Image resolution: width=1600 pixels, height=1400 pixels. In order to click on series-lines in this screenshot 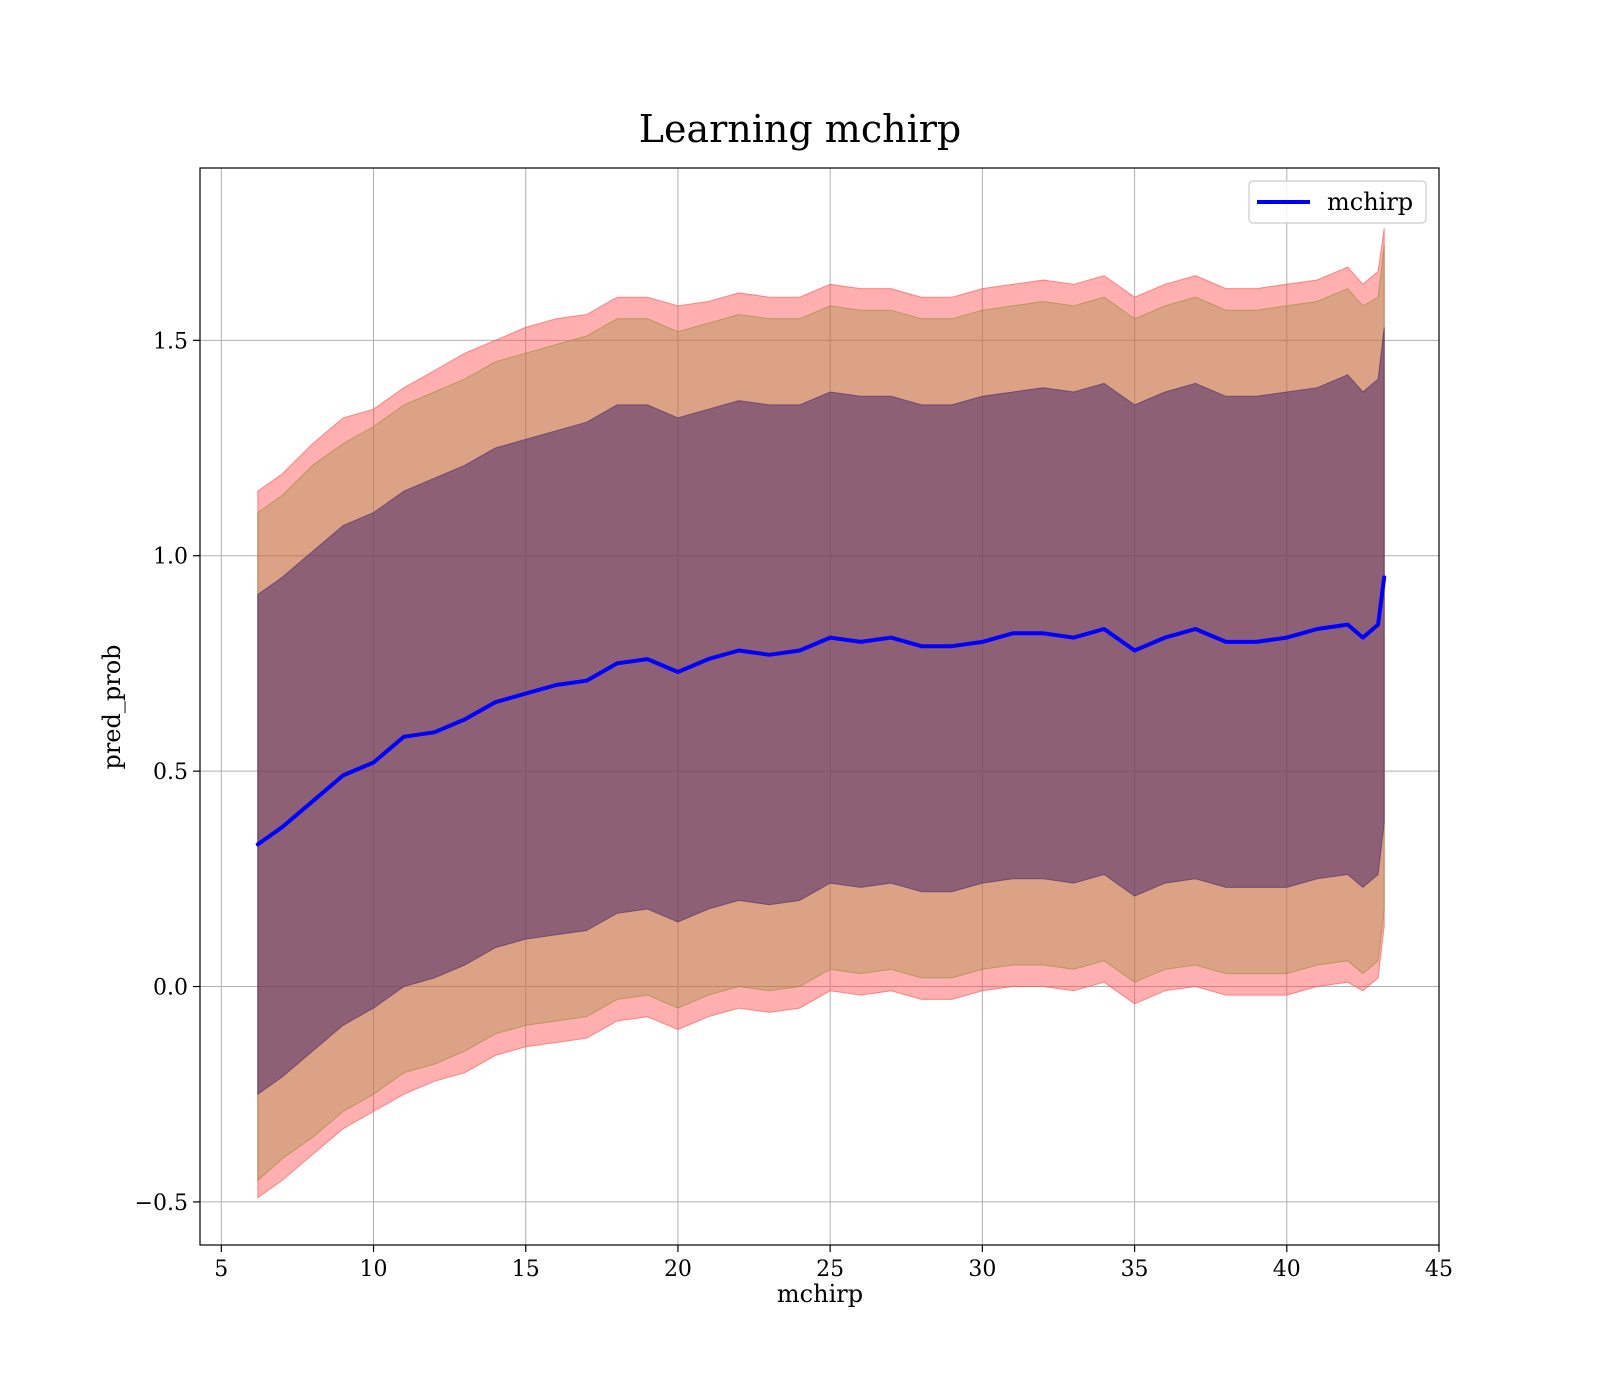, I will do `click(821, 711)`.